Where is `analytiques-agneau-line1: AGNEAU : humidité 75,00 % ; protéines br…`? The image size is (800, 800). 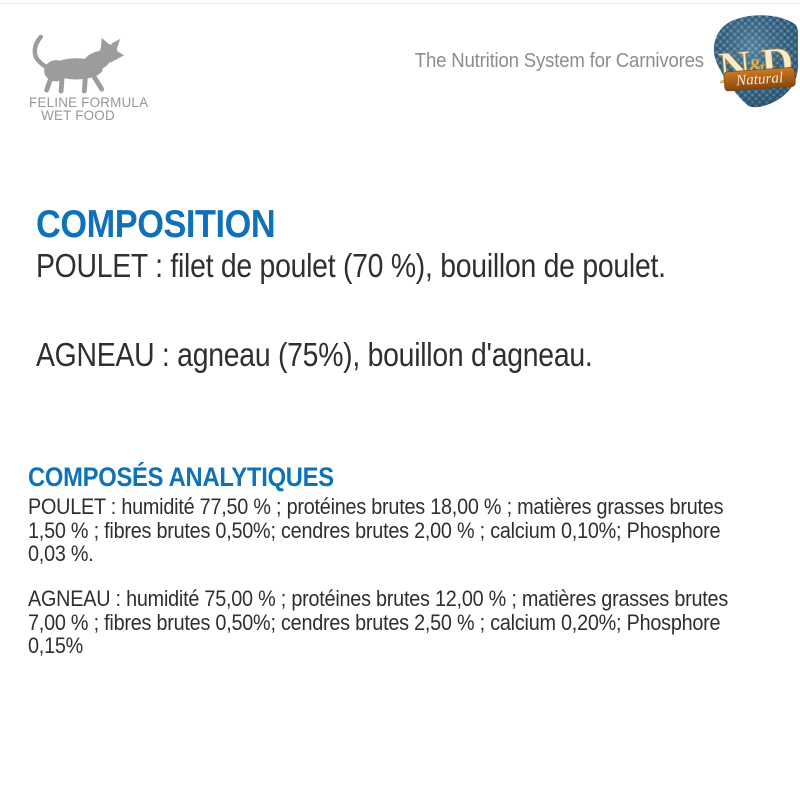 analytiques-agneau-line1: AGNEAU : humidité 75,00 % ; protéines br… is located at coordinates (378, 598).